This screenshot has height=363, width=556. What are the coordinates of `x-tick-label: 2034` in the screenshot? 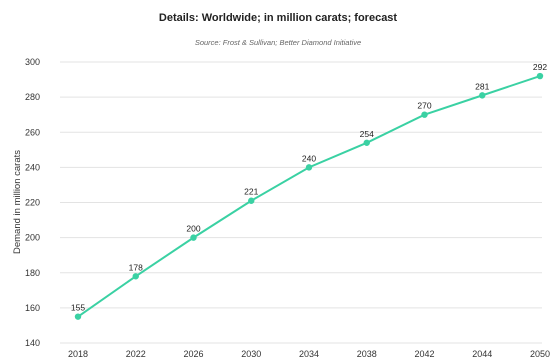 It's located at (309, 354).